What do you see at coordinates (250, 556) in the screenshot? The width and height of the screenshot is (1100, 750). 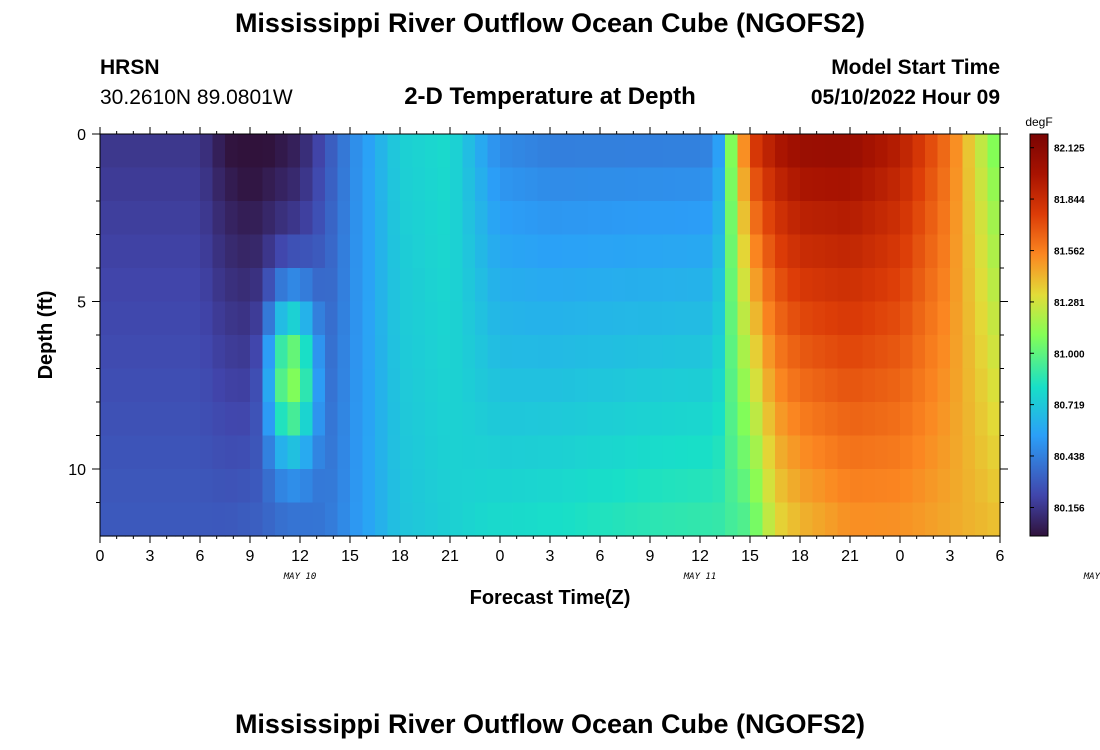 I see `x-tick-label: 9` at bounding box center [250, 556].